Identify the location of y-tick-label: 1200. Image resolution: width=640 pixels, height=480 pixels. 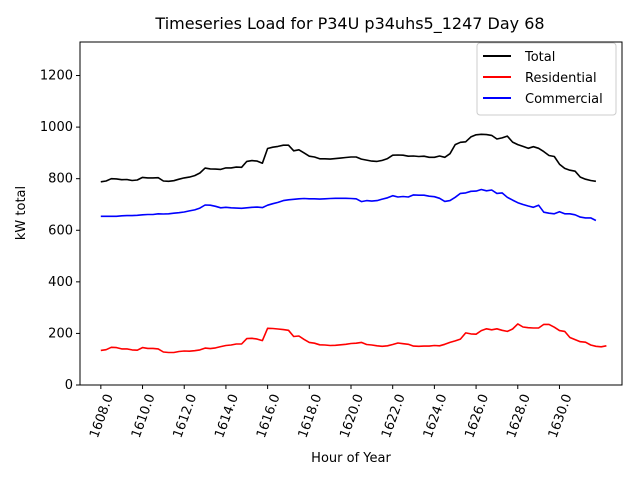
(56, 76).